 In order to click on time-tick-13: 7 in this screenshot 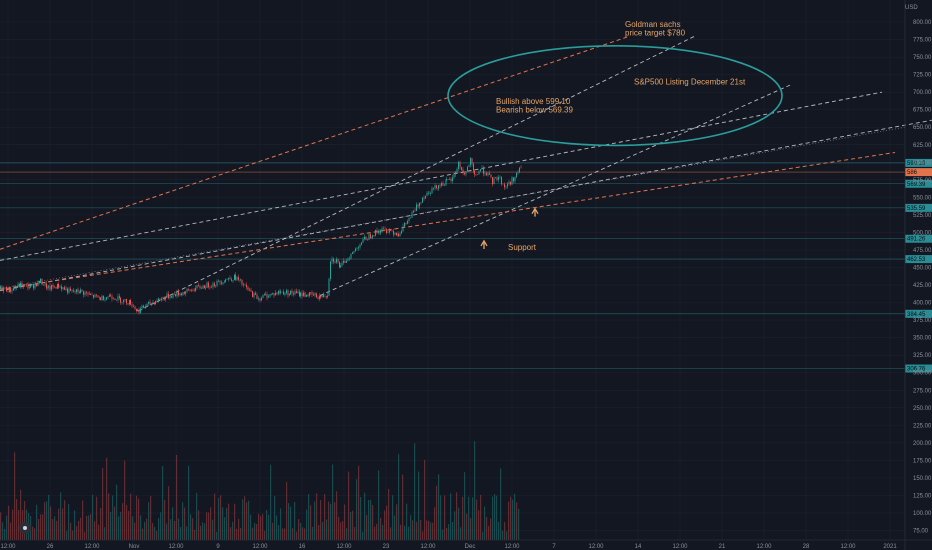, I will do `click(554, 547)`.